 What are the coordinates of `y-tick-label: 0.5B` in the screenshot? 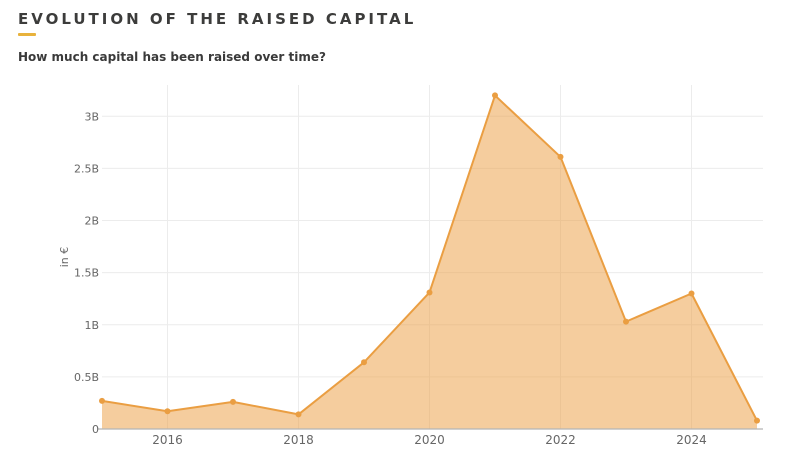 It's located at (86, 377).